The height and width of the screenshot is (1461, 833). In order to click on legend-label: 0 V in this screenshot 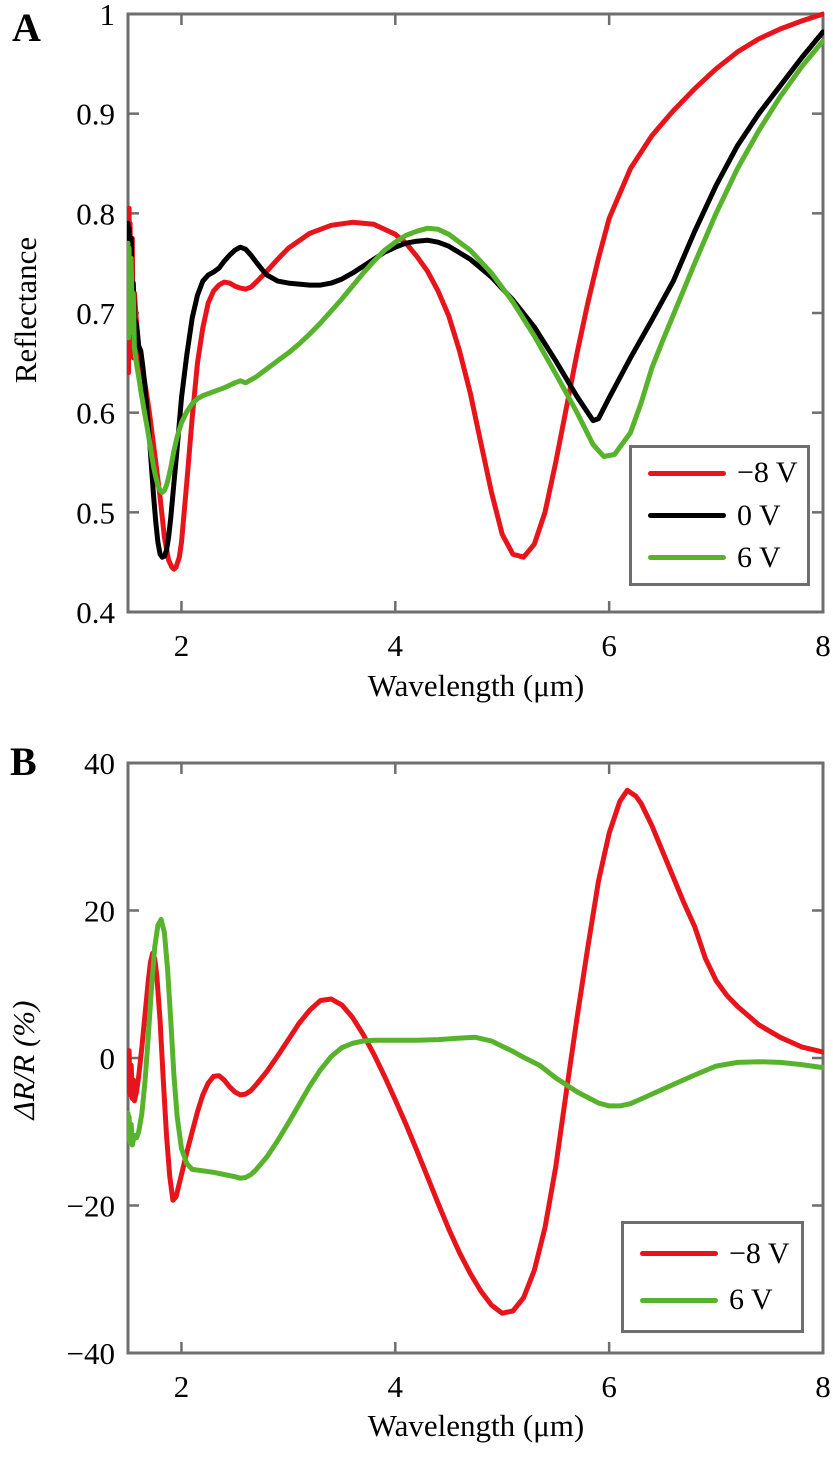, I will do `click(759, 515)`.